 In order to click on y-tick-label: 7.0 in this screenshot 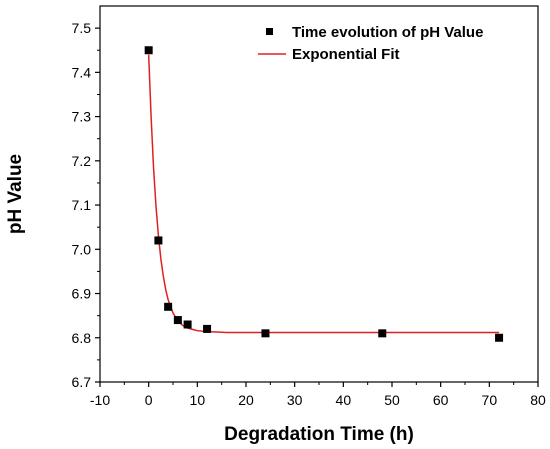, I will do `click(82, 249)`.